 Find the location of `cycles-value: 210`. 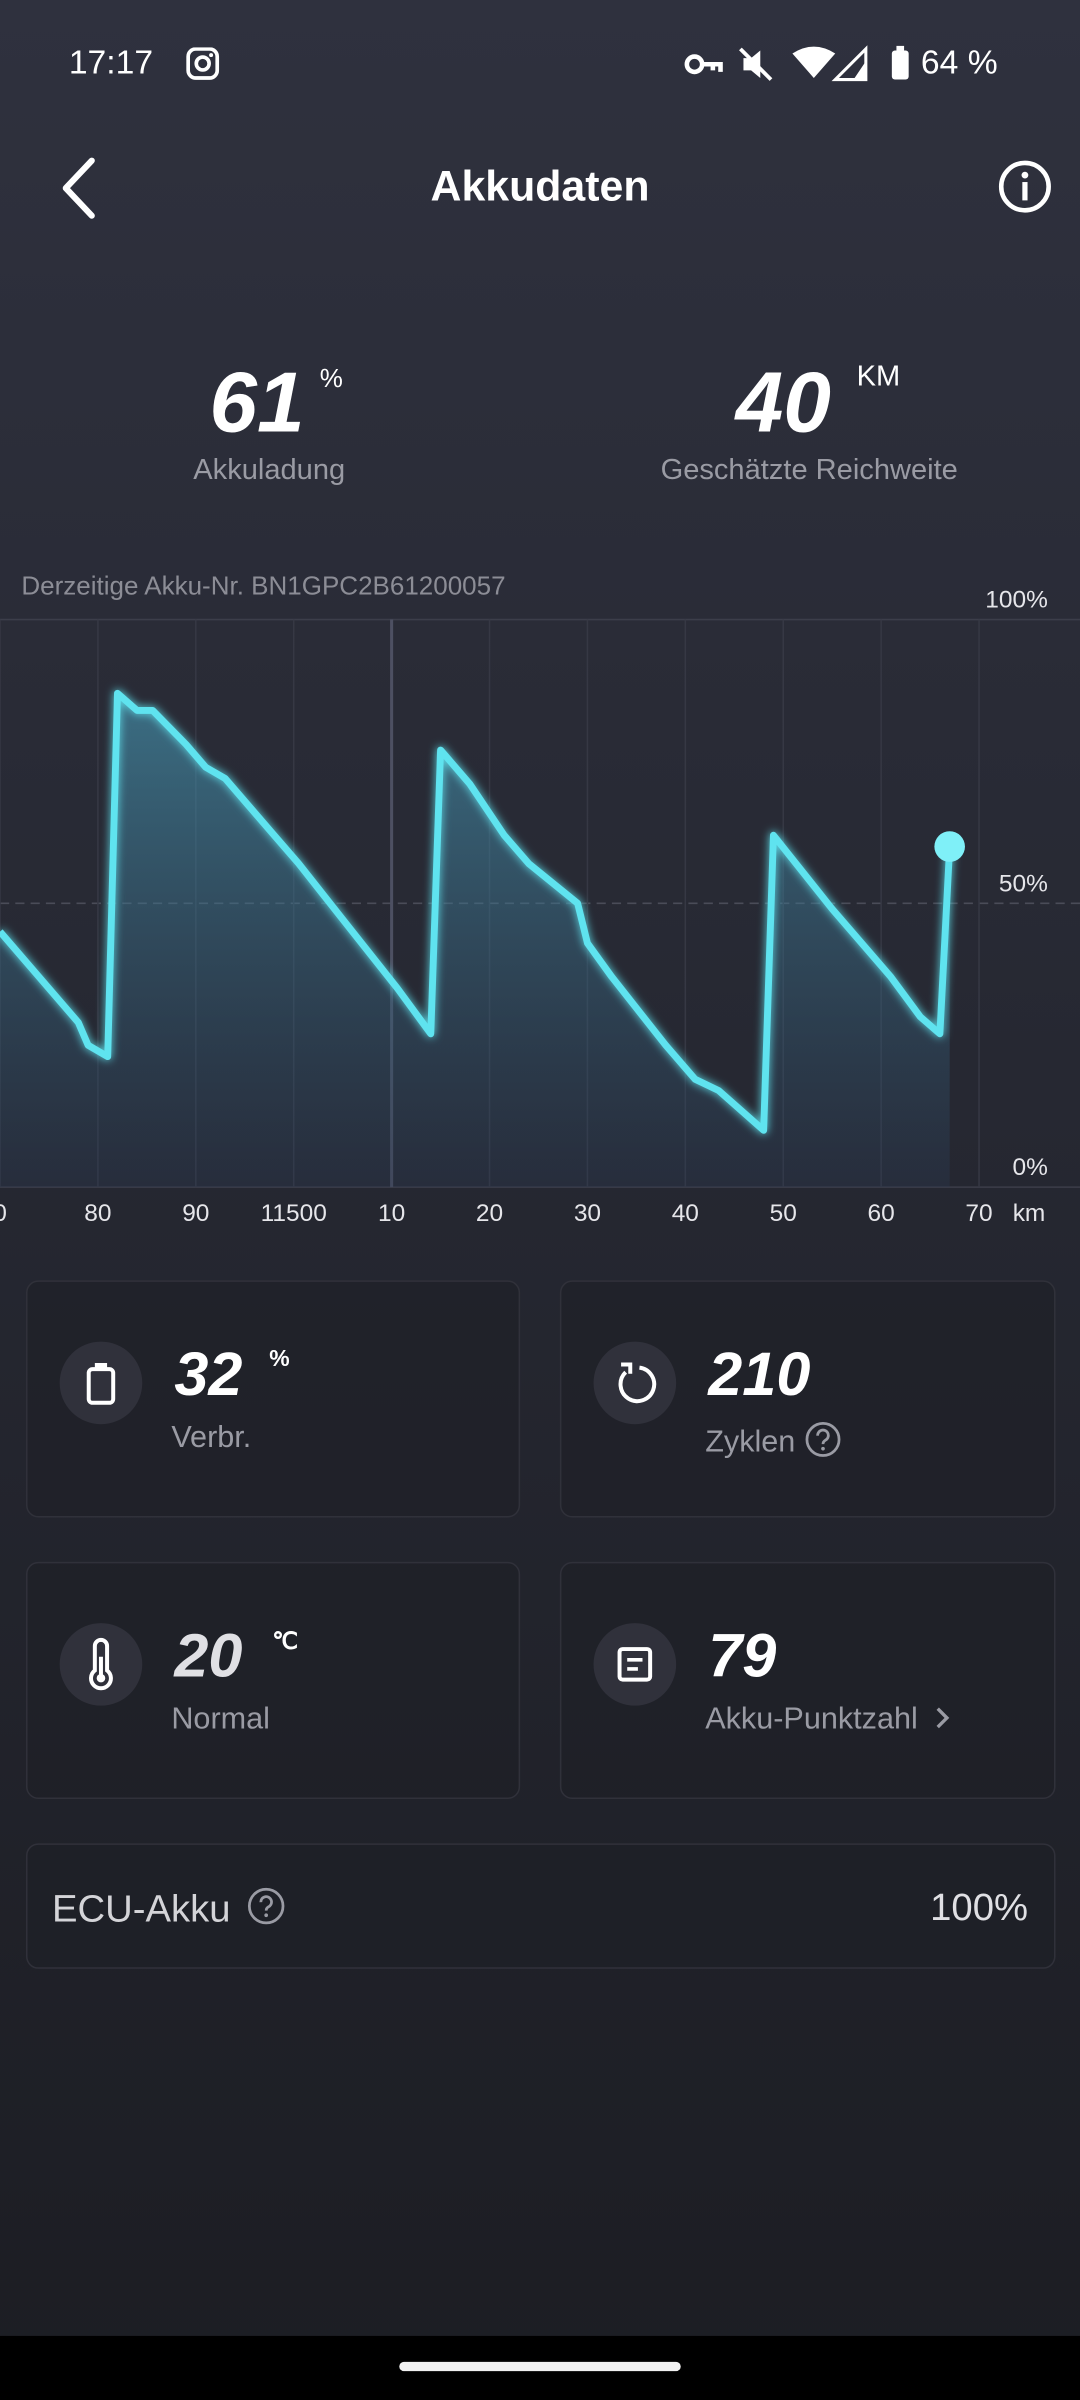

cycles-value: 210 is located at coordinates (759, 1375).